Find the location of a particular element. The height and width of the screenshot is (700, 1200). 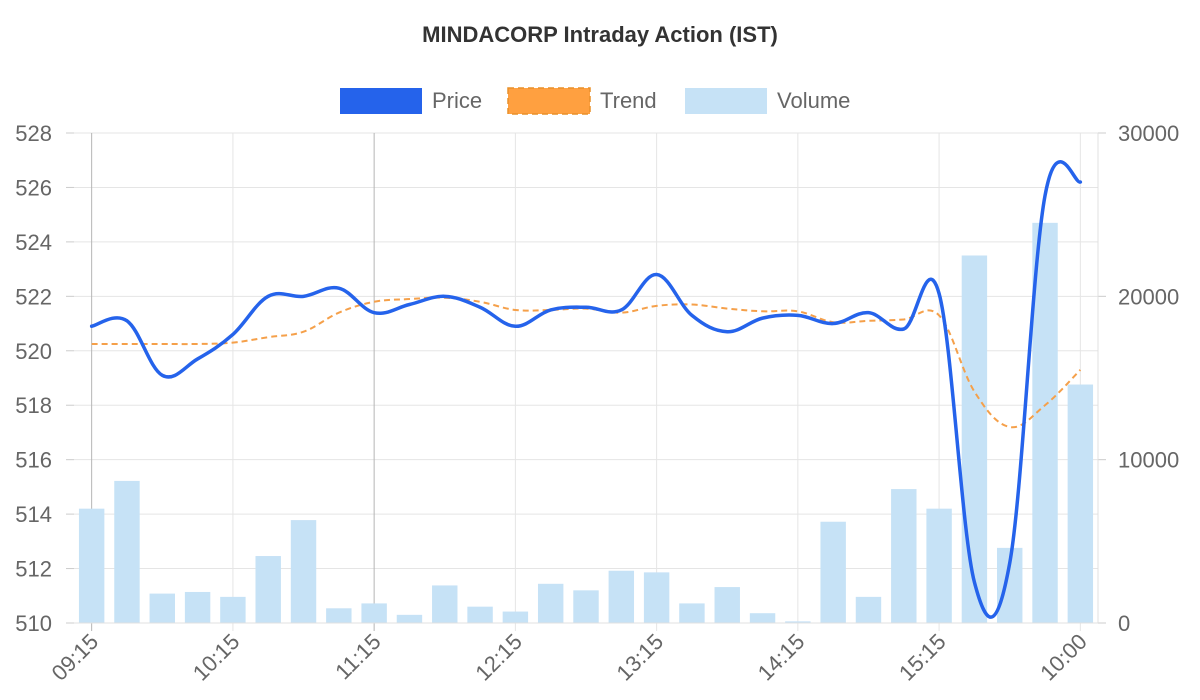

legend-swatch-volume is located at coordinates (726, 101).